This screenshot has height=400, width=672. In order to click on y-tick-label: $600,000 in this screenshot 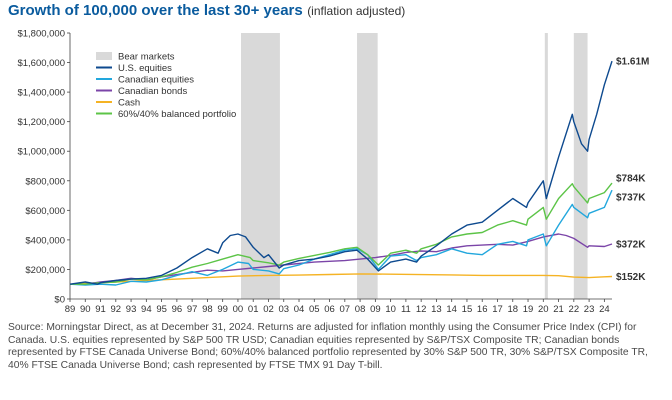, I will do `click(45, 211)`.